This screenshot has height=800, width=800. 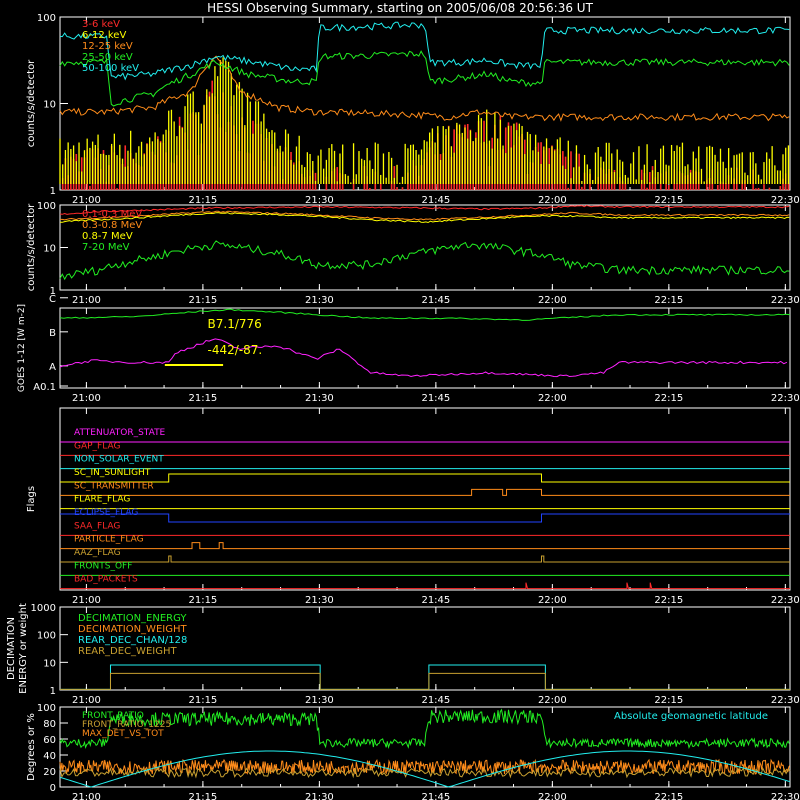 What do you see at coordinates (235, 350) in the screenshot?
I see `goes-annotation-position: -442/-87.` at bounding box center [235, 350].